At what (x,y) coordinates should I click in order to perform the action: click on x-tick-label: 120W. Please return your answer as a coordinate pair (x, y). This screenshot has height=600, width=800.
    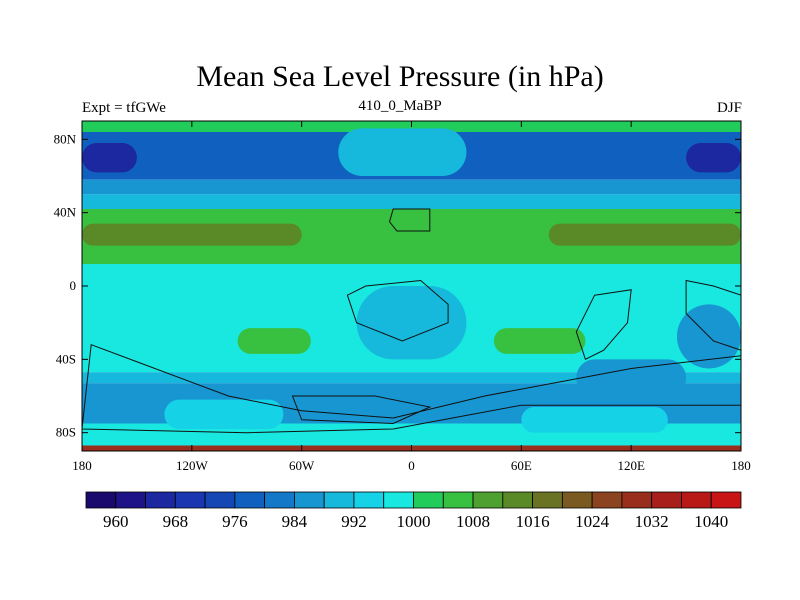
    Looking at the image, I should click on (192, 465).